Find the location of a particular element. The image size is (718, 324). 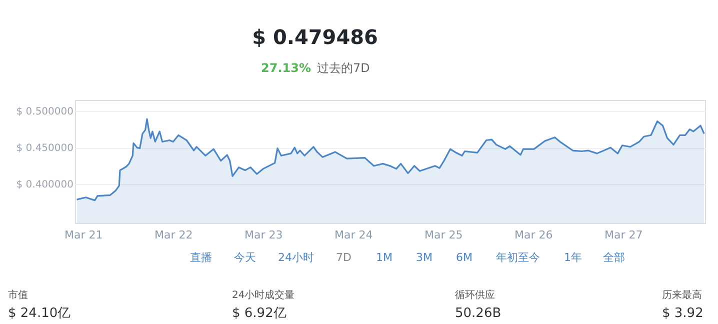

text: 24小时 is located at coordinates (296, 257).